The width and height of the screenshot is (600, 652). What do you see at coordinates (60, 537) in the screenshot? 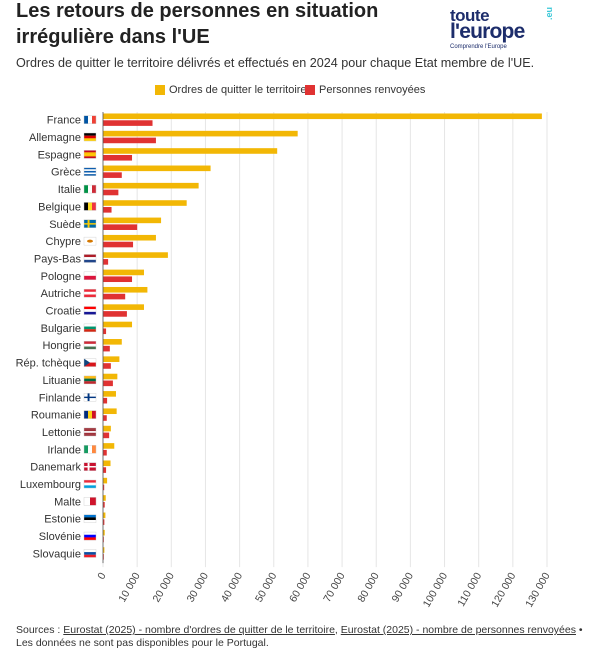
I see `category-label: Slovénie` at bounding box center [60, 537].